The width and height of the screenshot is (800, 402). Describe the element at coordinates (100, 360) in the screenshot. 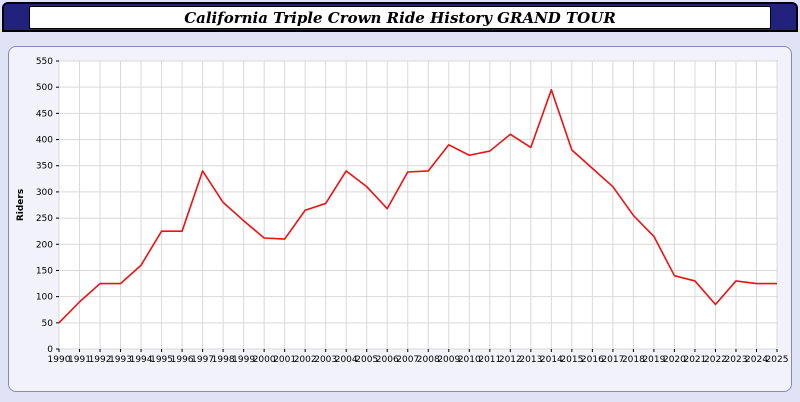

I see `svg-text: 1992` at that location.